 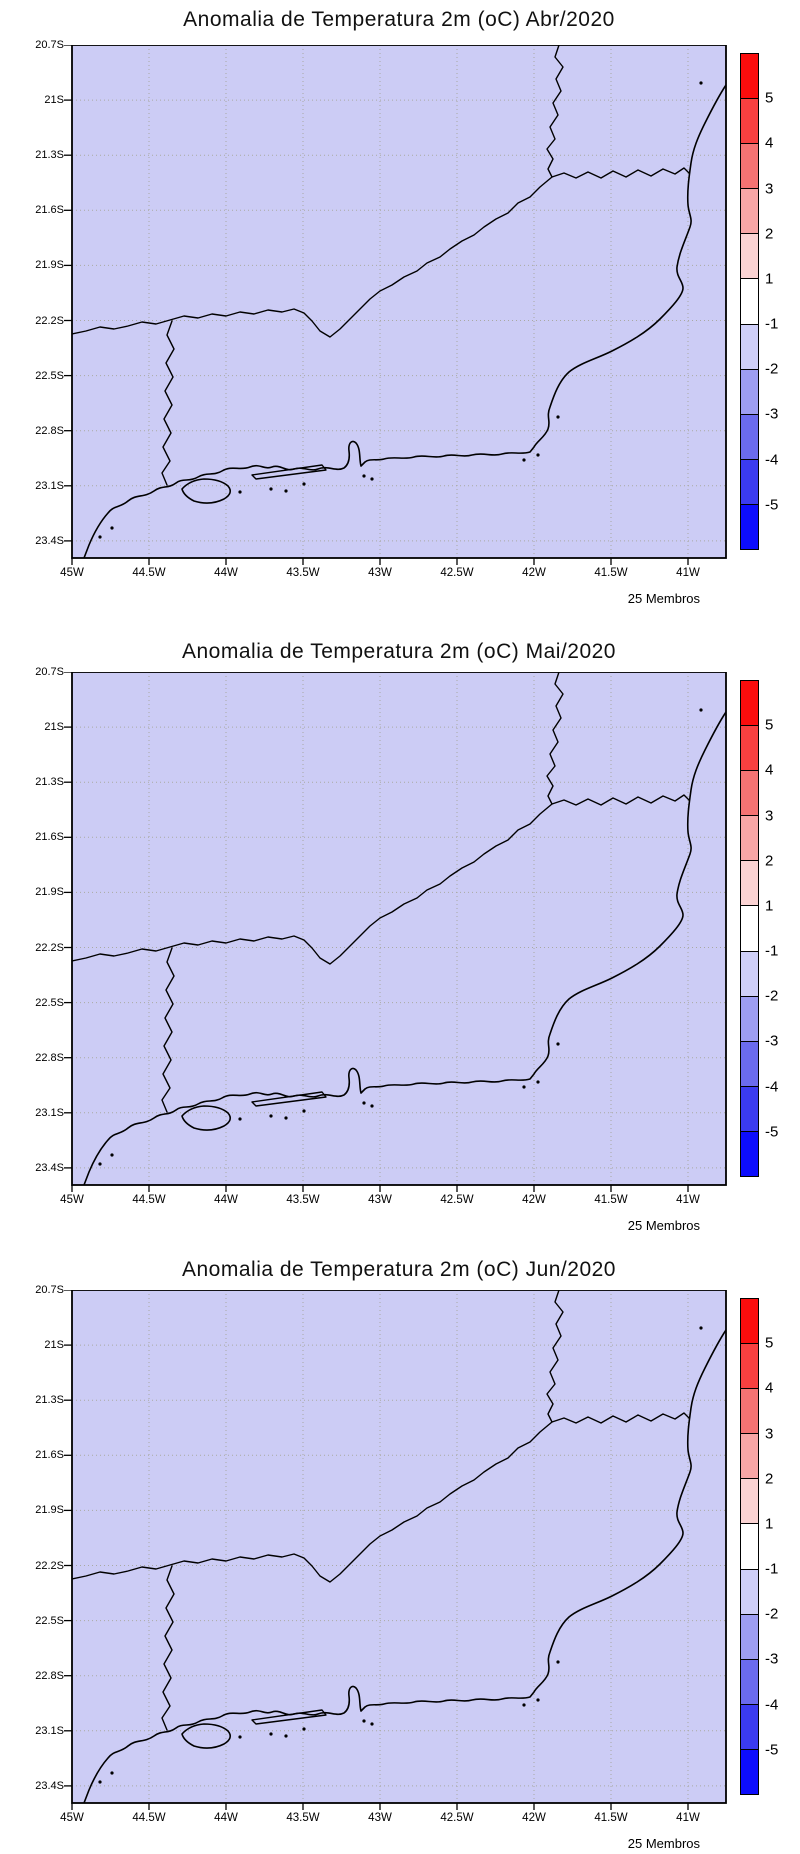 What do you see at coordinates (769, 1343) in the screenshot?
I see `colorbar-tick-label: 5` at bounding box center [769, 1343].